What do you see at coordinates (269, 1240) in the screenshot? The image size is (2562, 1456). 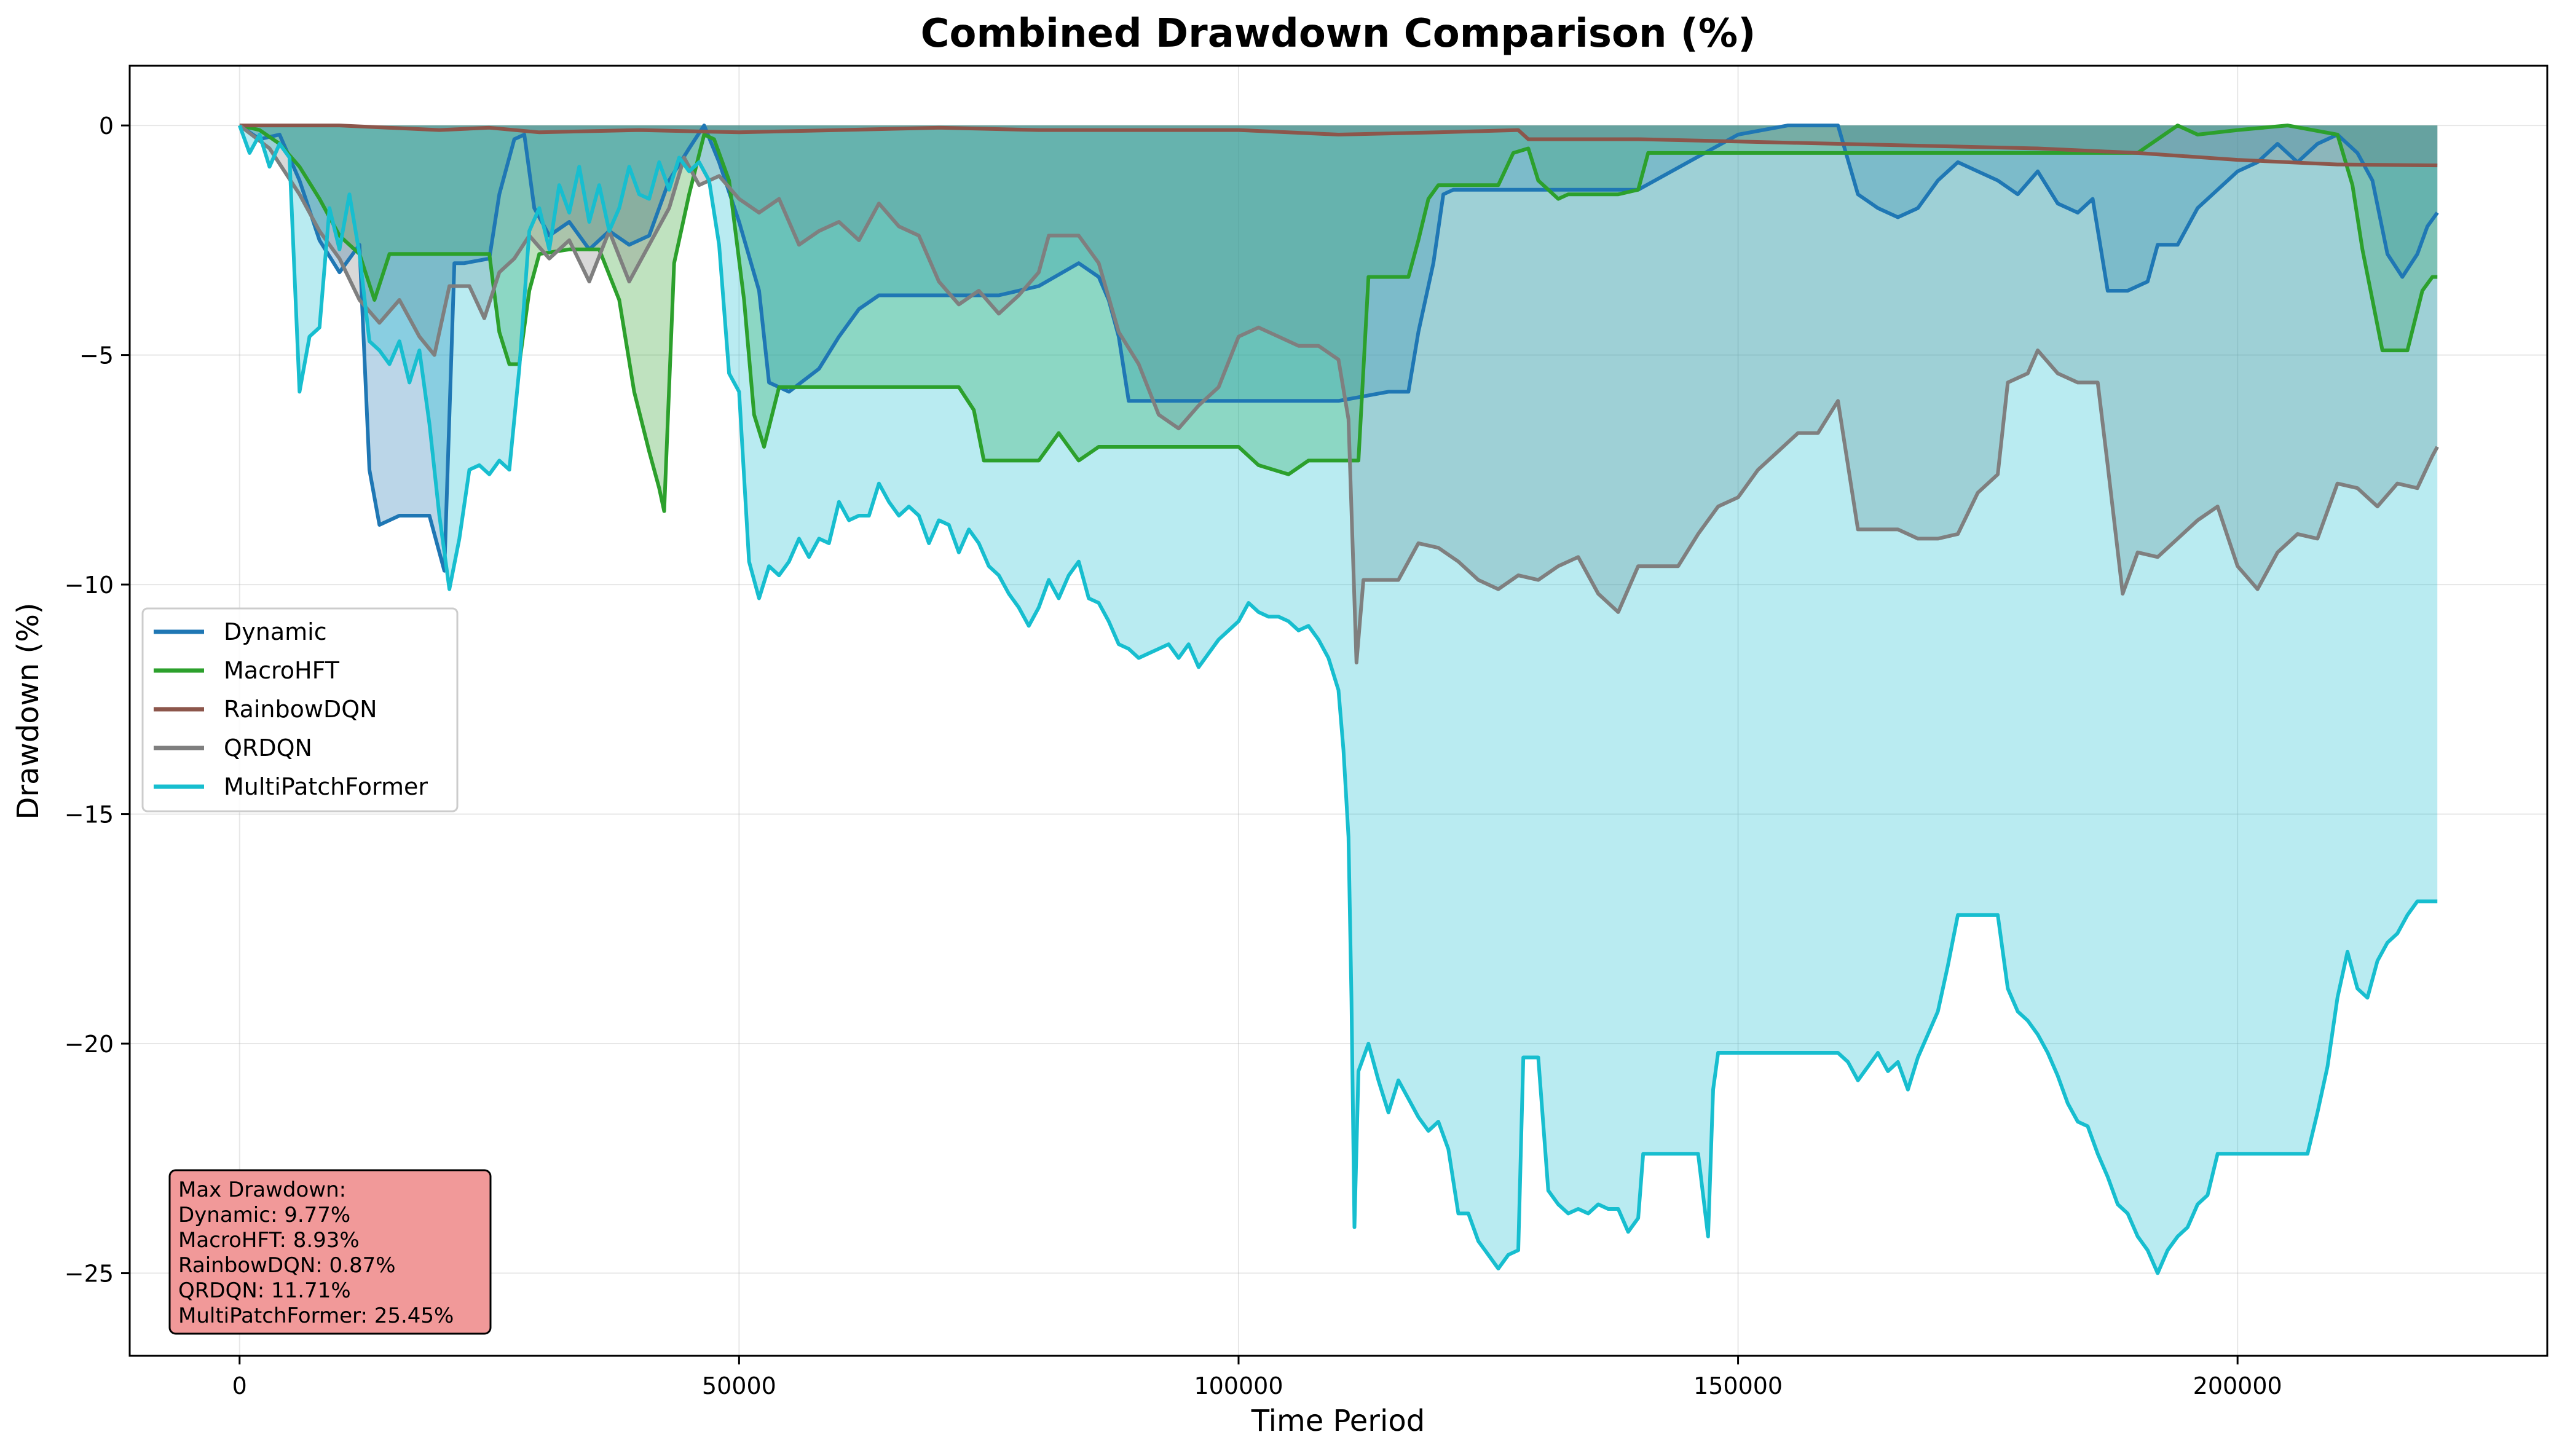 I see `annotation-line: MacroHFT: 8.93%` at bounding box center [269, 1240].